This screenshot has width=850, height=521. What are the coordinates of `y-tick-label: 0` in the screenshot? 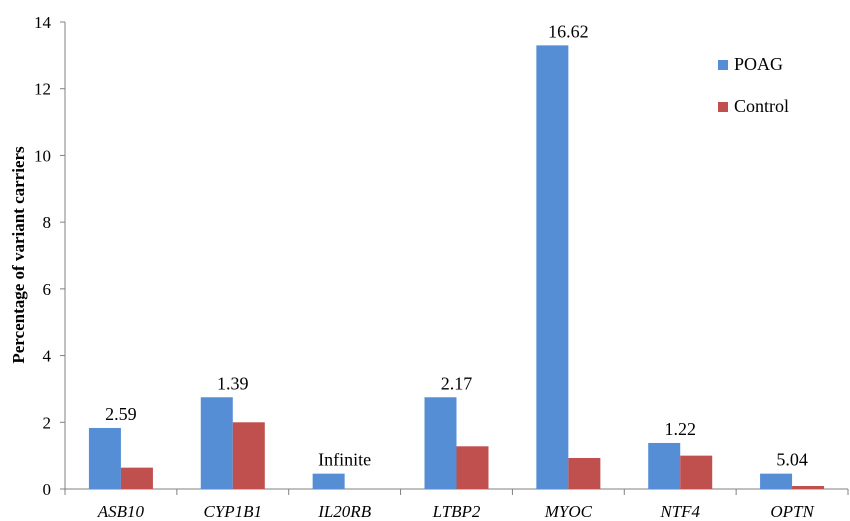 It's located at (47, 489).